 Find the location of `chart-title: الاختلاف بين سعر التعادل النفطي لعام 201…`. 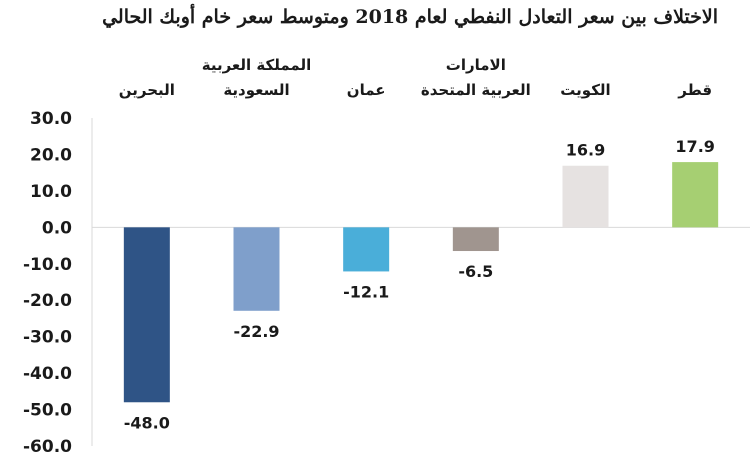

chart-title: الاختلاف بين سعر التعادل النفطي لعام 201… is located at coordinates (410, 17).